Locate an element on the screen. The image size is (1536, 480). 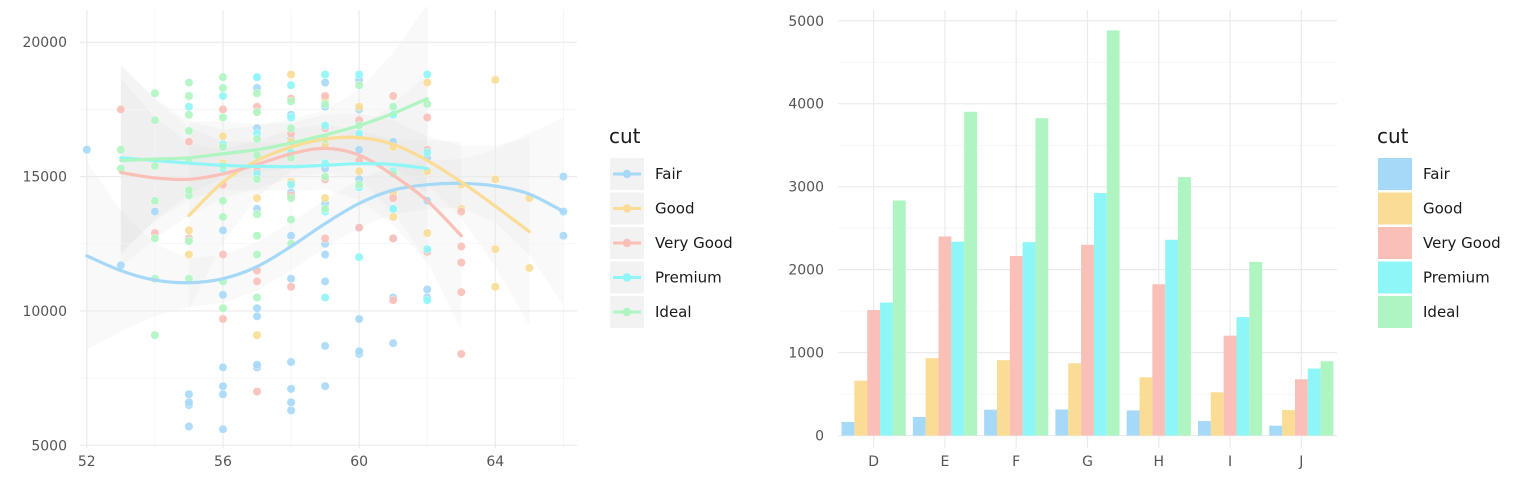
trend-line-ideal is located at coordinates (274, 130).